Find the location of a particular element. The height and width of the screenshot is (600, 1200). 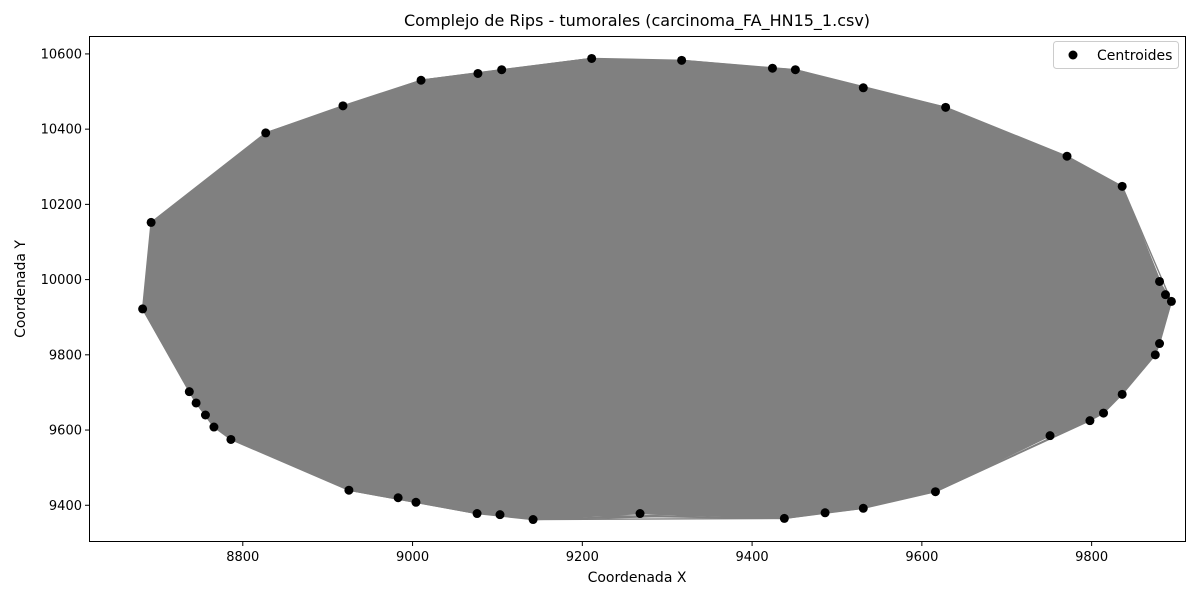

x-axis-label: Coordenada X is located at coordinates (637, 578).